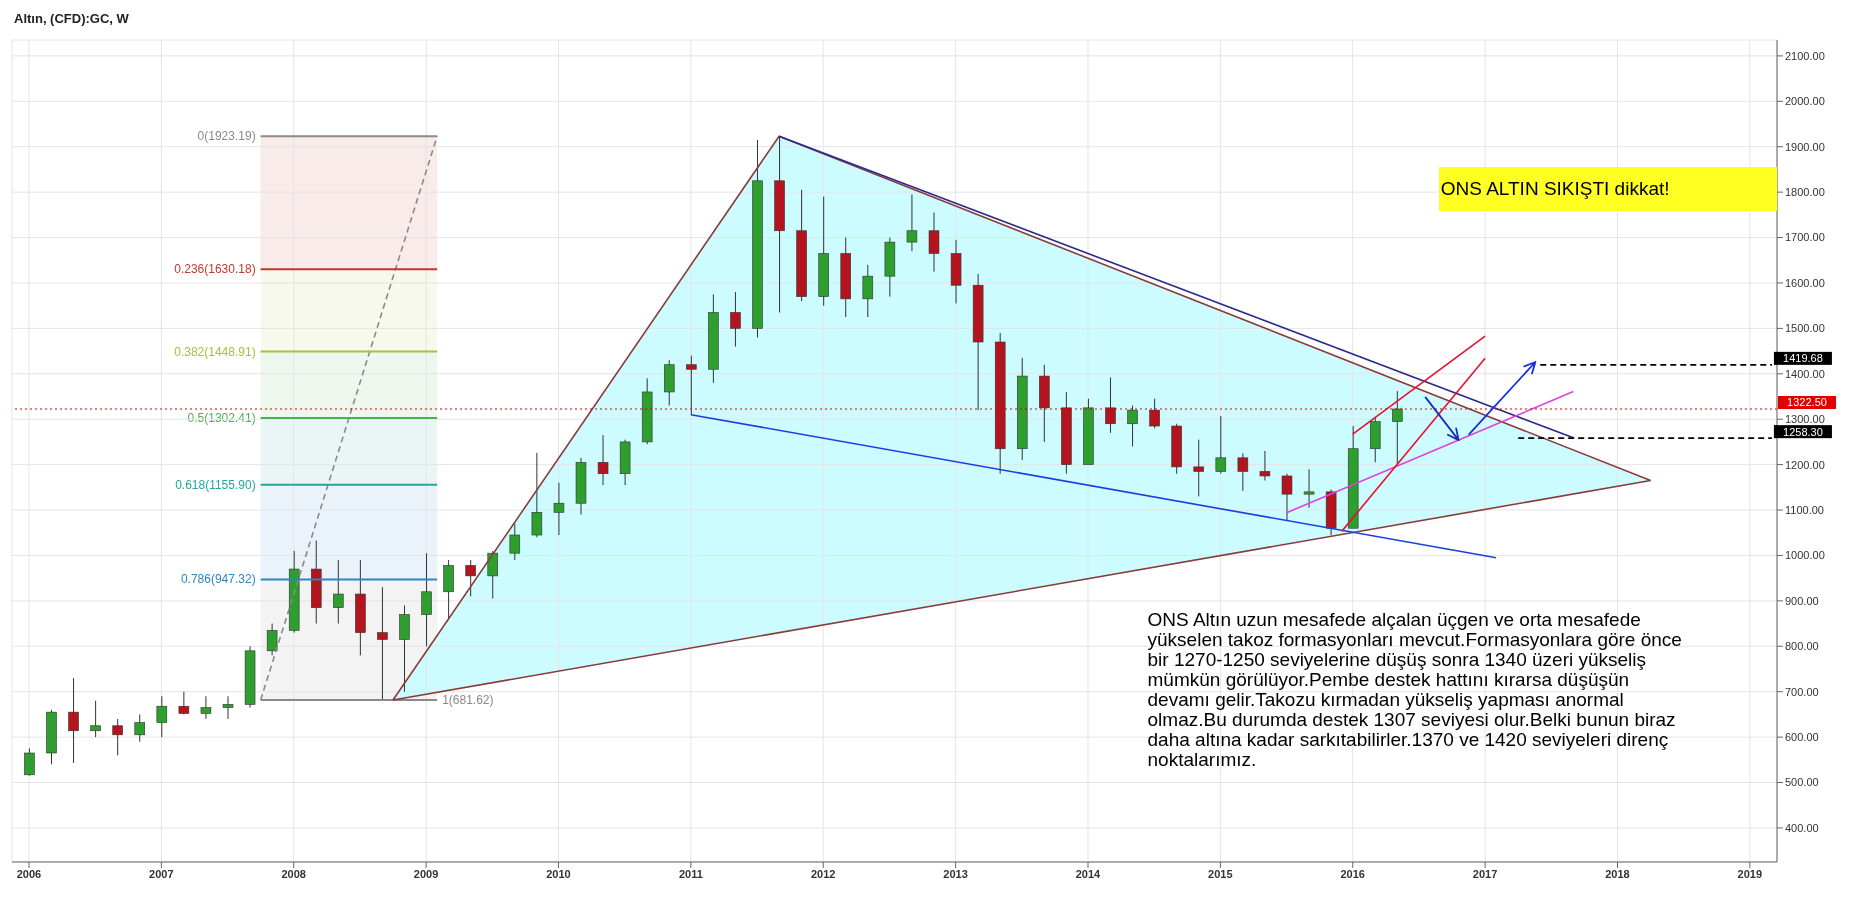  Describe the element at coordinates (1805, 192) in the screenshot. I see `y-tick-label: 1800.00` at that location.